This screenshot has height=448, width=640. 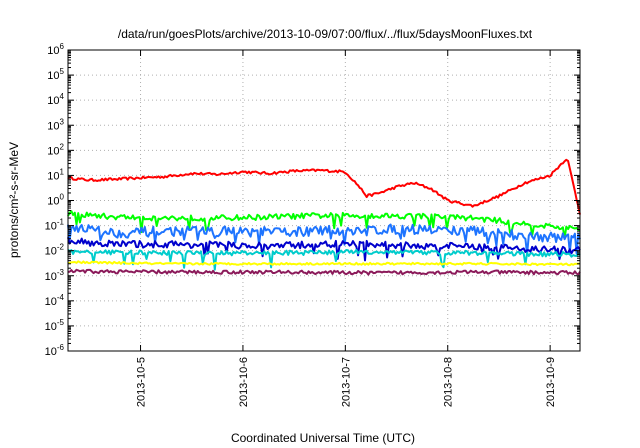 I want to click on y-tick-label: 10⁻², so click(x=55, y=250).